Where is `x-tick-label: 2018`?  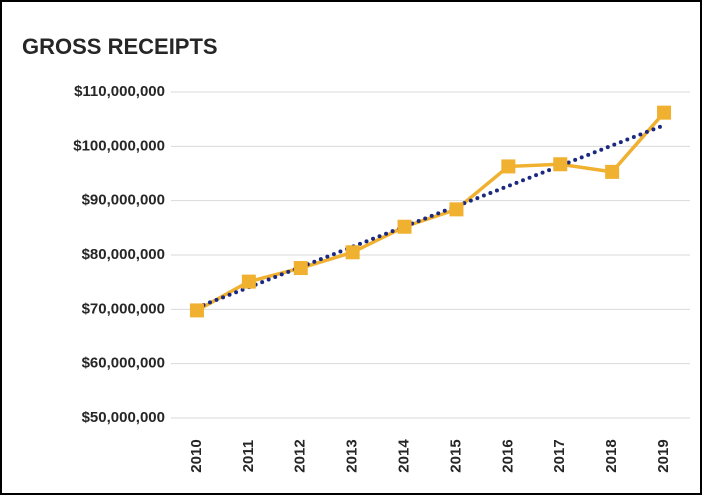
x-tick-label: 2018 is located at coordinates (611, 455).